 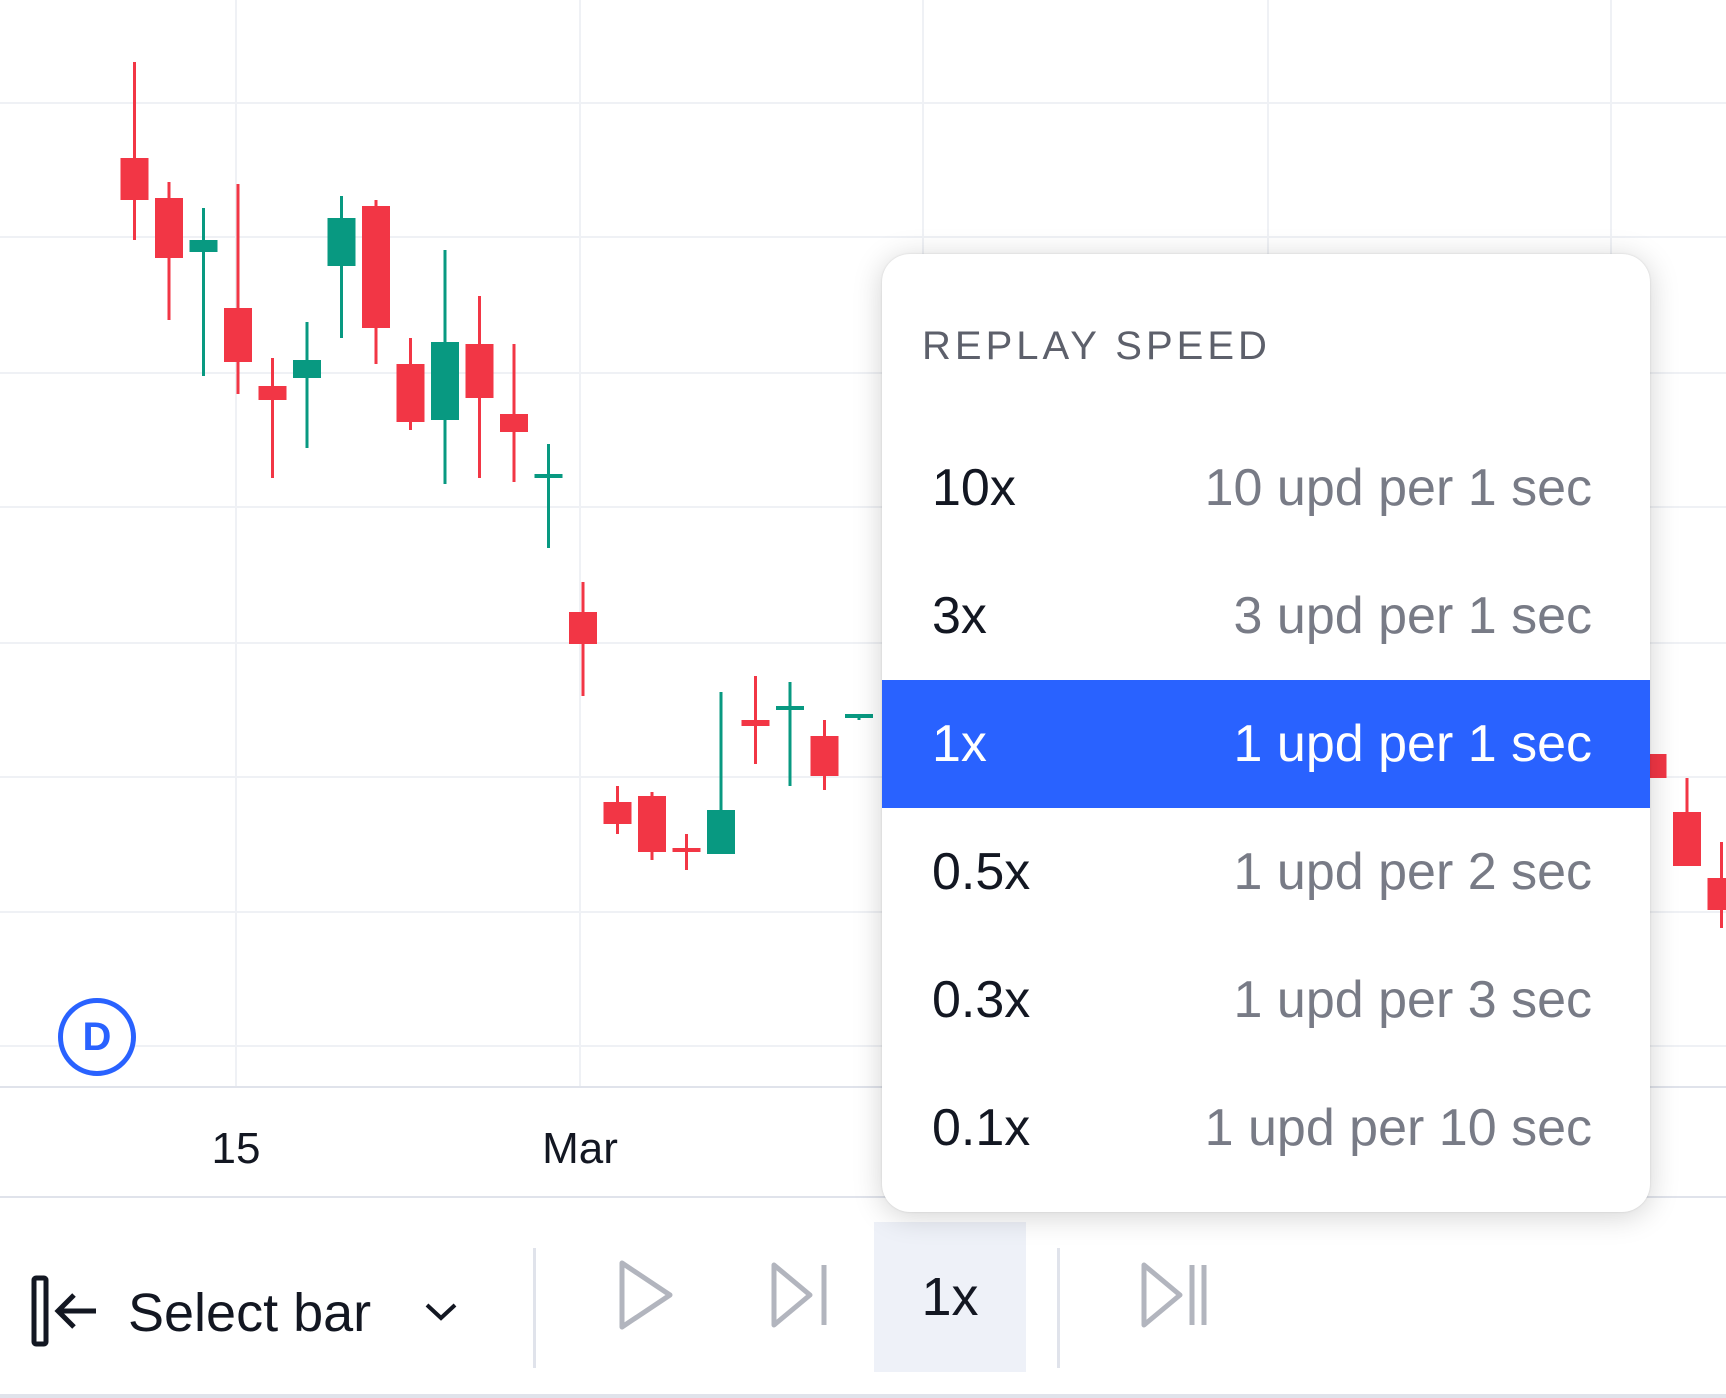 I want to click on replay-speed-button: 1x, so click(x=950, y=1297).